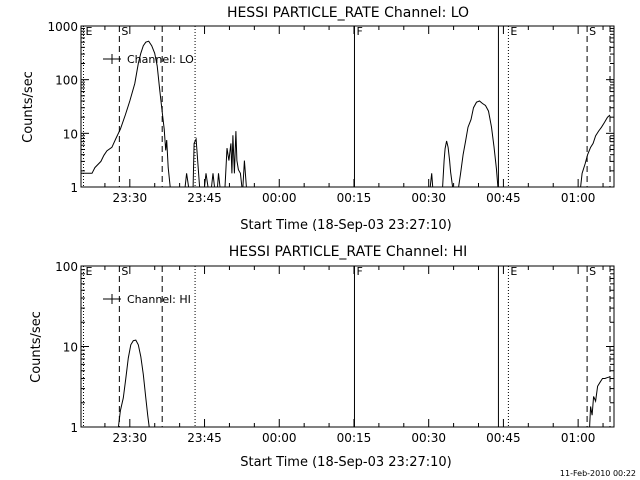 This screenshot has width=640, height=480. I want to click on legend-entry-label: Channel: LO, so click(160, 59).